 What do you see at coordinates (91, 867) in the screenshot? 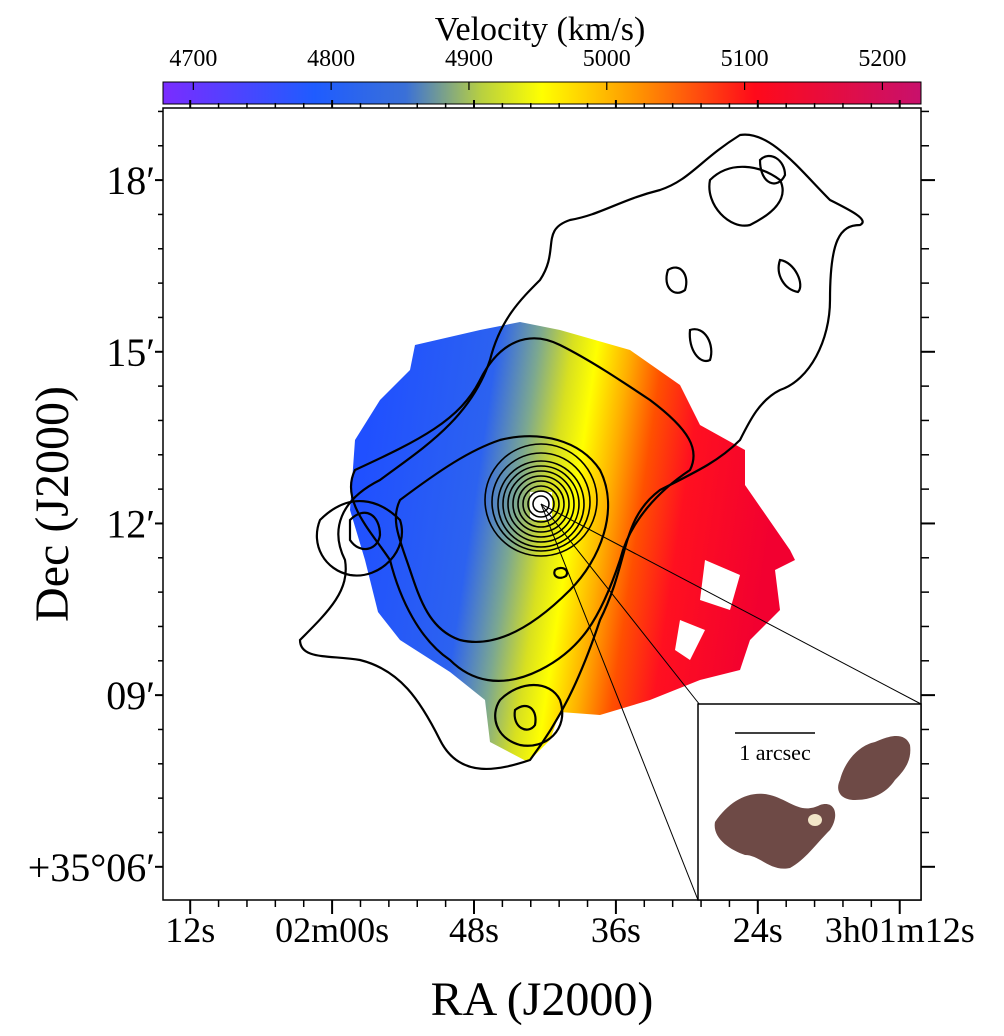
I see `y-tick-label: +35°06′` at bounding box center [91, 867].